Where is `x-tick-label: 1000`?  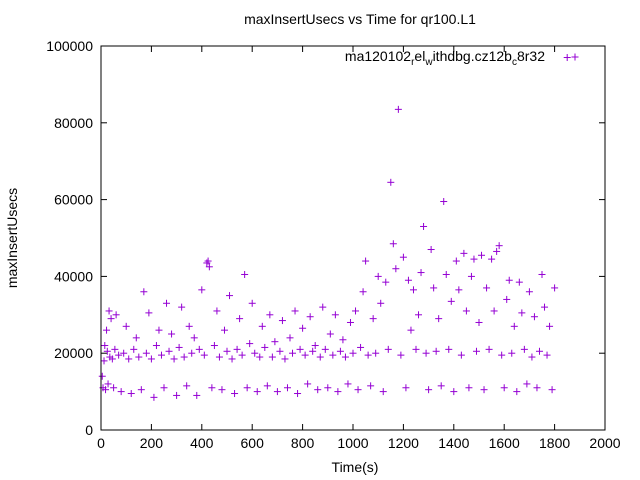 x-tick-label: 1000 is located at coordinates (352, 443).